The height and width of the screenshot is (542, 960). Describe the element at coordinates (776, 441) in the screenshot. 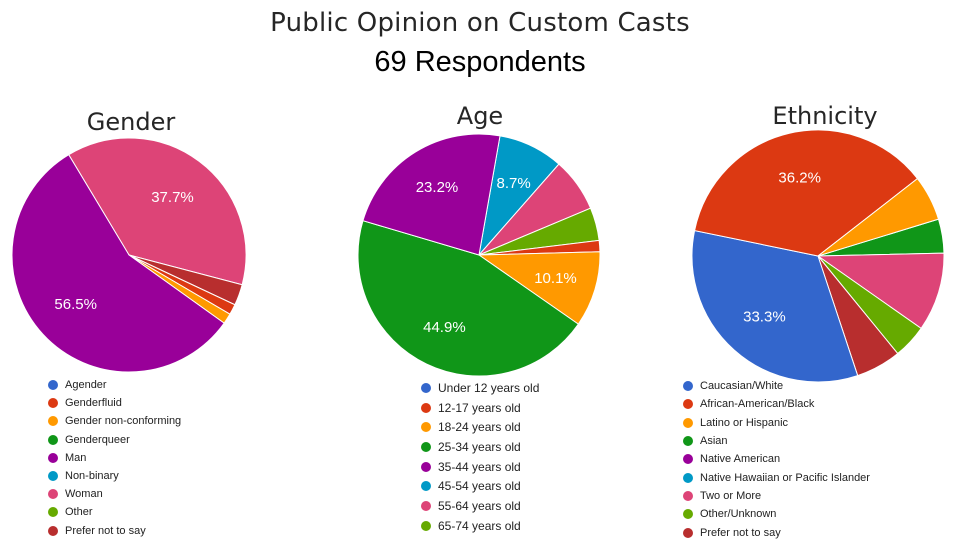

I see `ethnicity-legend-item-asian: Asian` at that location.